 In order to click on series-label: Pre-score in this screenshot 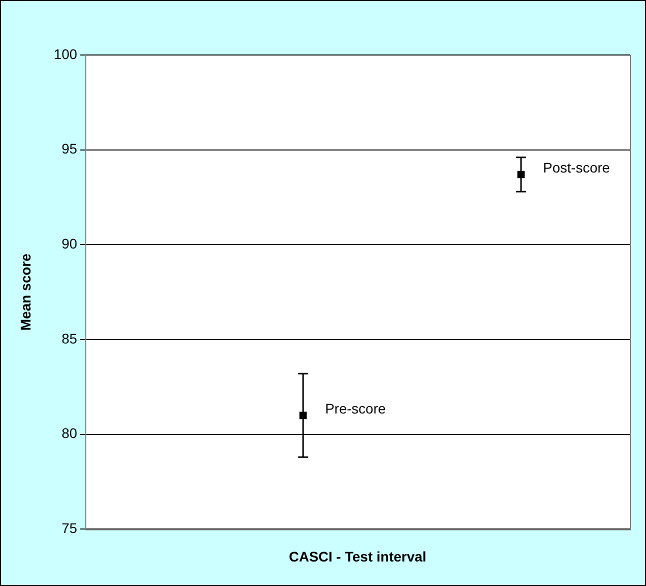, I will do `click(355, 408)`.